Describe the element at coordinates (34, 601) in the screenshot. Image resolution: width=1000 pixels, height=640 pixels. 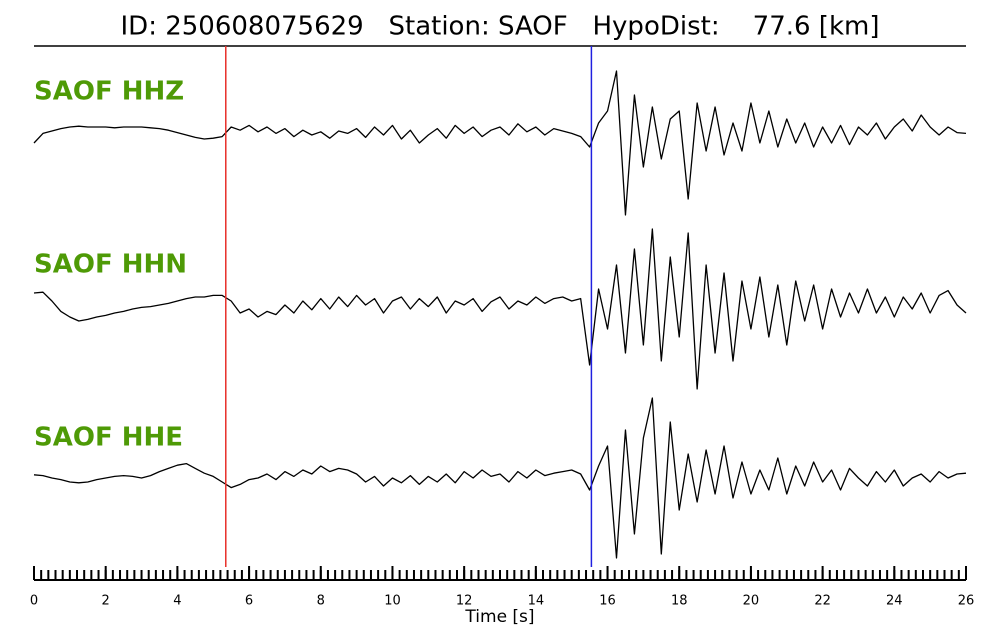
I see `x-tick-label: 0` at that location.